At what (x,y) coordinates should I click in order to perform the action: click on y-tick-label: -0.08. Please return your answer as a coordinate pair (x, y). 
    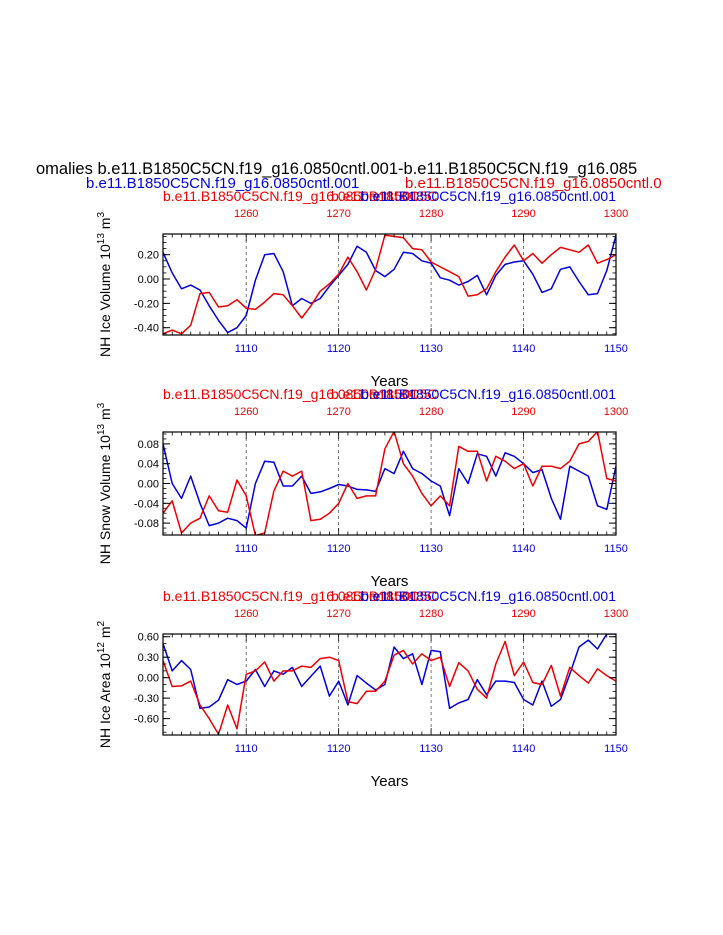
    Looking at the image, I should click on (146, 524).